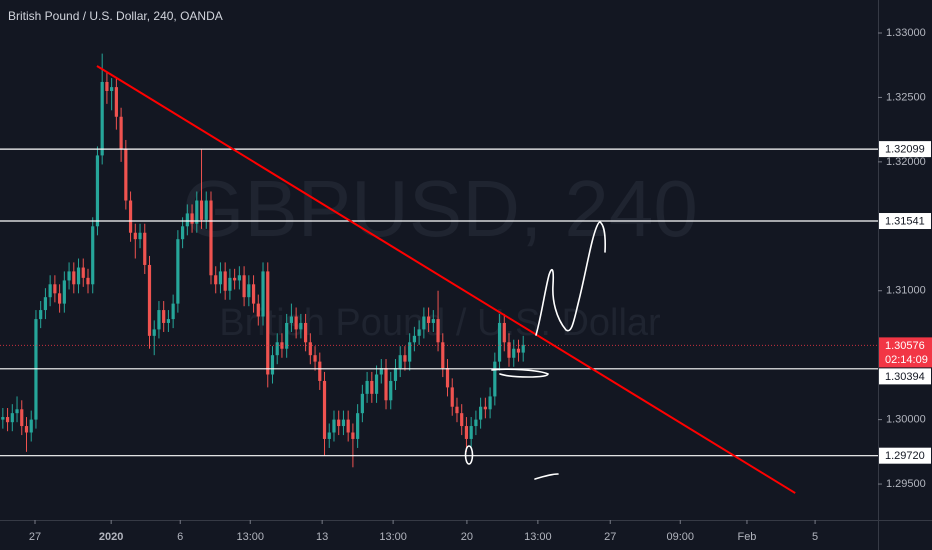 This screenshot has width=932, height=550. I want to click on x-tick-label: 09:00, so click(680, 537).